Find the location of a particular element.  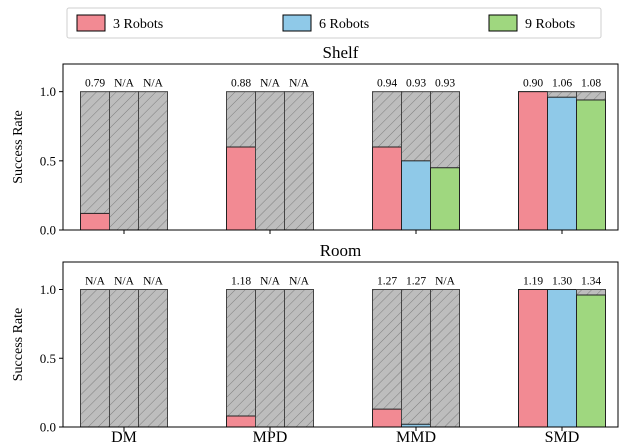

legend-label: 6 Robots is located at coordinates (344, 24).